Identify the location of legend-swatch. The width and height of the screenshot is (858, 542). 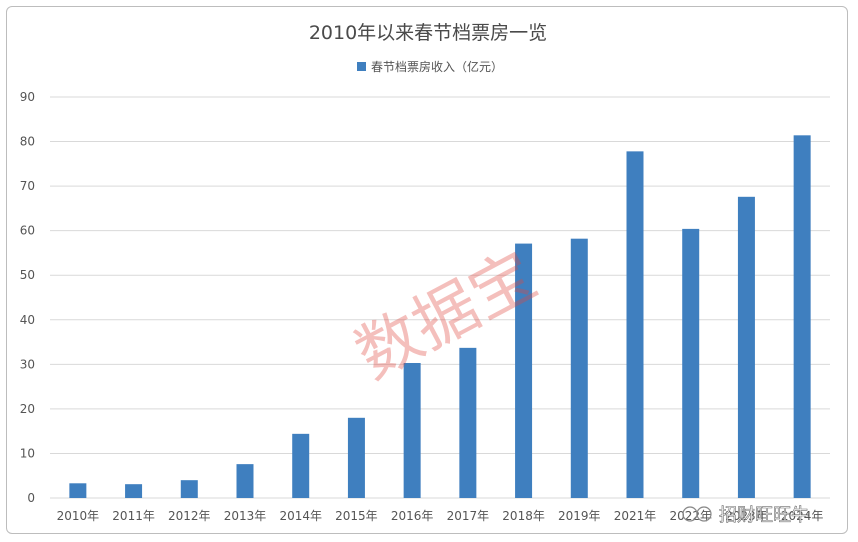
(361, 66).